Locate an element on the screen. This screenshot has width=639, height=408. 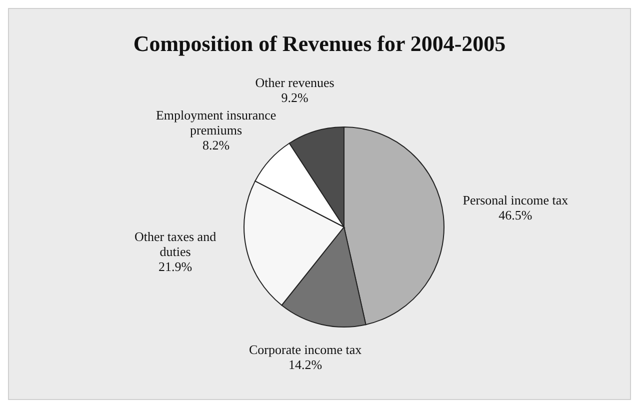
slice-label: Personal income tax is located at coordinates (515, 200).